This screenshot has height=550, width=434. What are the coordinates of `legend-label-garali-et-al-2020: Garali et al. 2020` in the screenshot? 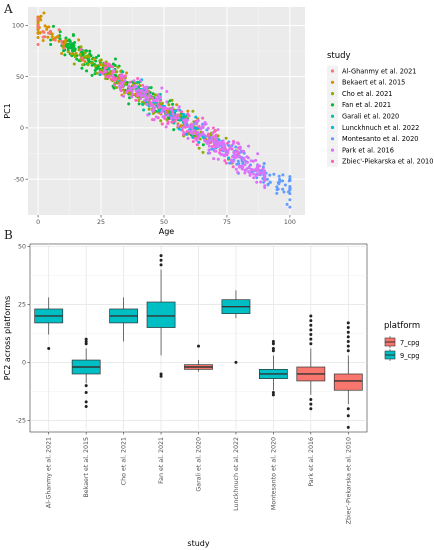 It's located at (370, 117).